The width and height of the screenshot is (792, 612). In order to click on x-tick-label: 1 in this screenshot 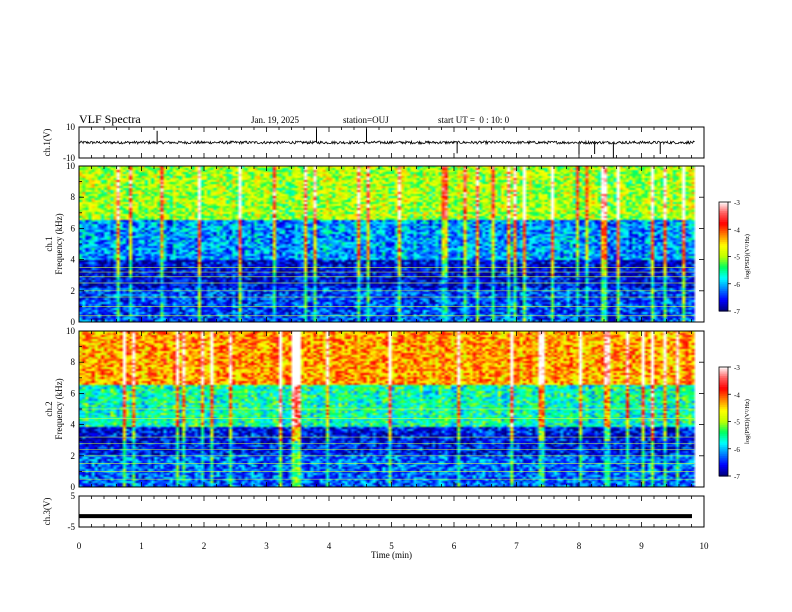, I will do `click(141, 546)`.